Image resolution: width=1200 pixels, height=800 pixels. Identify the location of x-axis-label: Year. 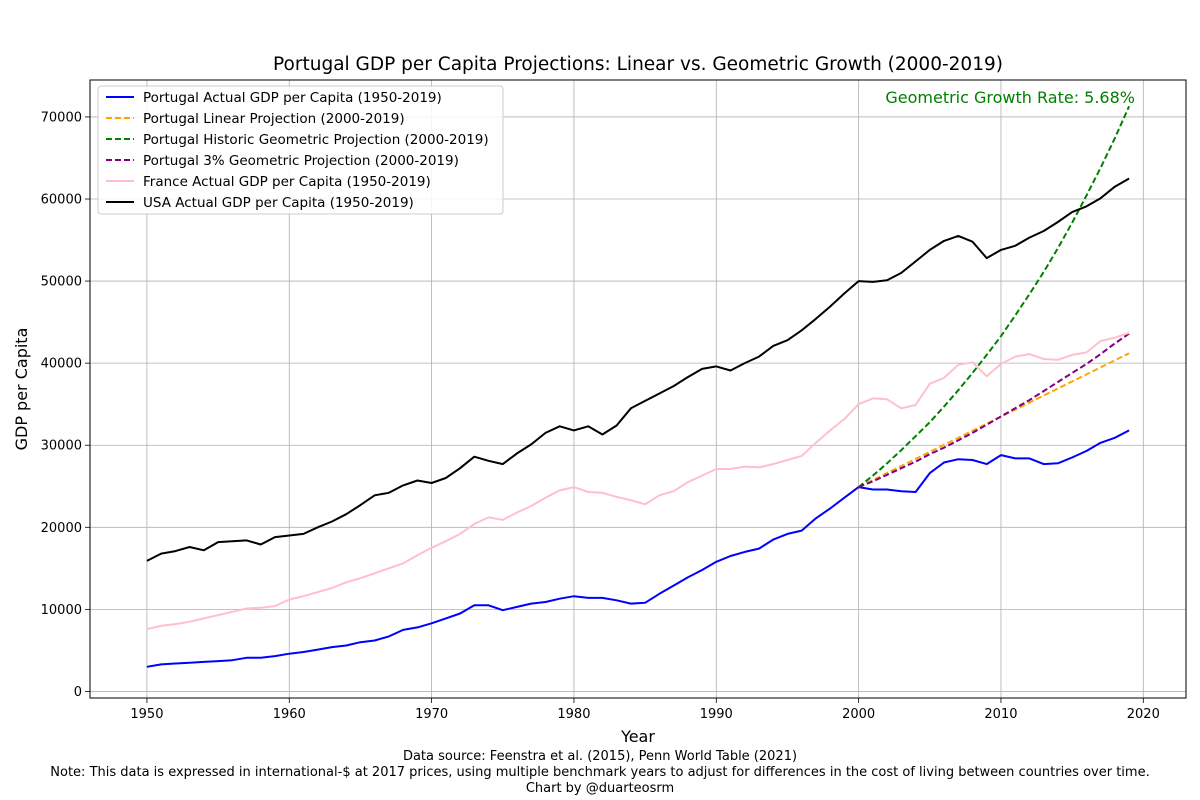
(637, 736).